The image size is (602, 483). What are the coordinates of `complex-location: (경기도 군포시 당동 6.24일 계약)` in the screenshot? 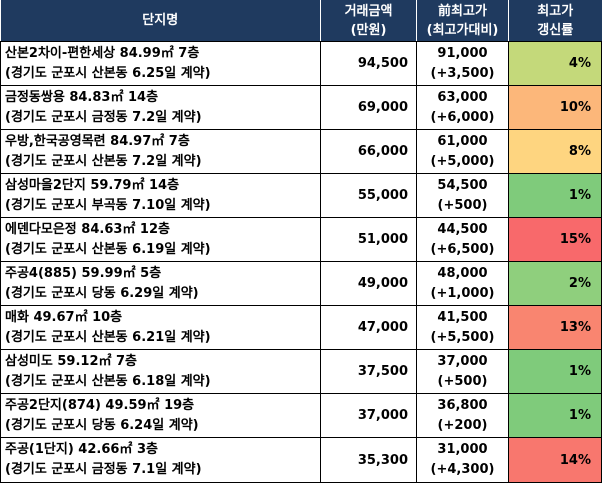 It's located at (102, 425).